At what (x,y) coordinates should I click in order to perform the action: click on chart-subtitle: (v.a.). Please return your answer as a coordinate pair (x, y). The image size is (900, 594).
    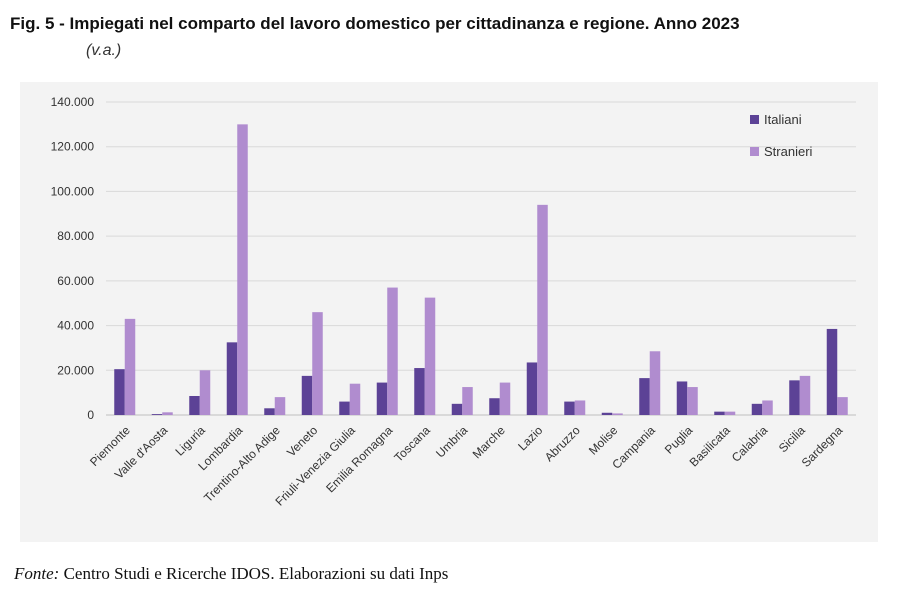
    Looking at the image, I should click on (104, 50).